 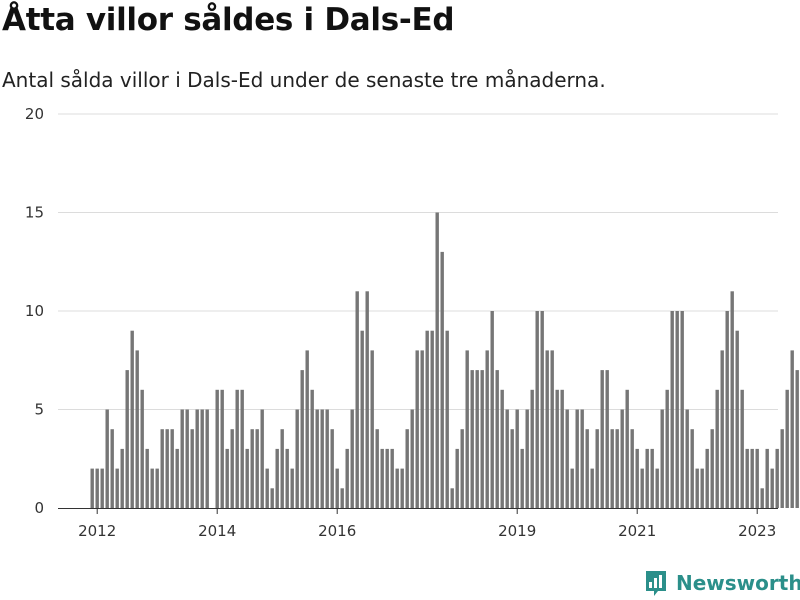 What do you see at coordinates (39, 508) in the screenshot?
I see `y-tick-label: 0` at bounding box center [39, 508].